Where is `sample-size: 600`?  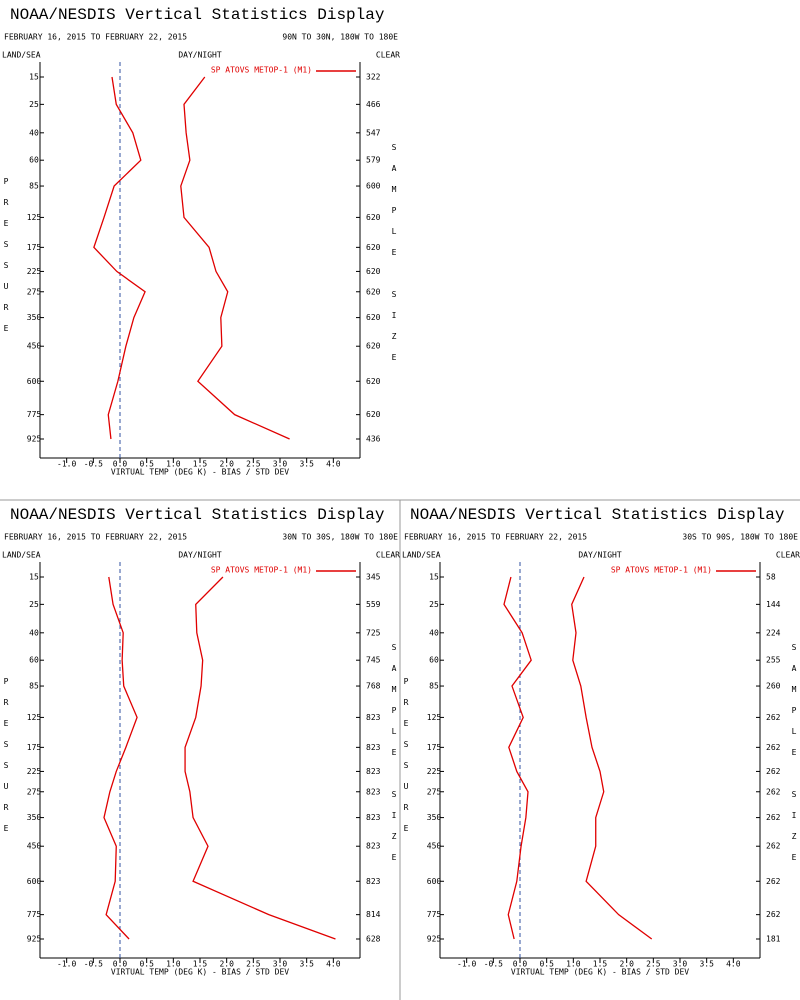
sample-size: 600 is located at coordinates (373, 186).